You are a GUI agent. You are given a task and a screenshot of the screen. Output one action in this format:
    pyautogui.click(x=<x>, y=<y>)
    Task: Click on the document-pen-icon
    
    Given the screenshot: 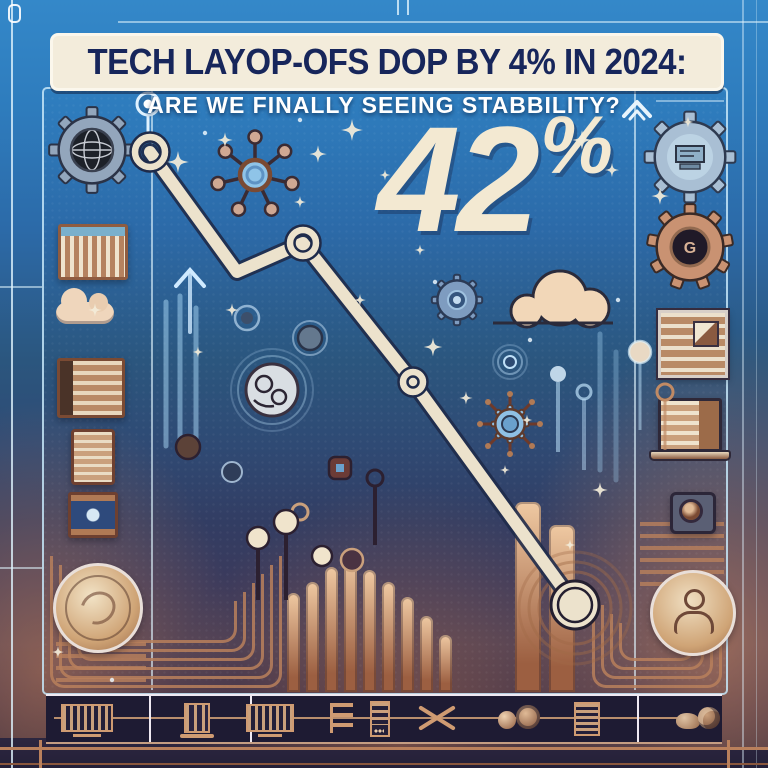 What is the action you would take?
    pyautogui.click(x=693, y=344)
    